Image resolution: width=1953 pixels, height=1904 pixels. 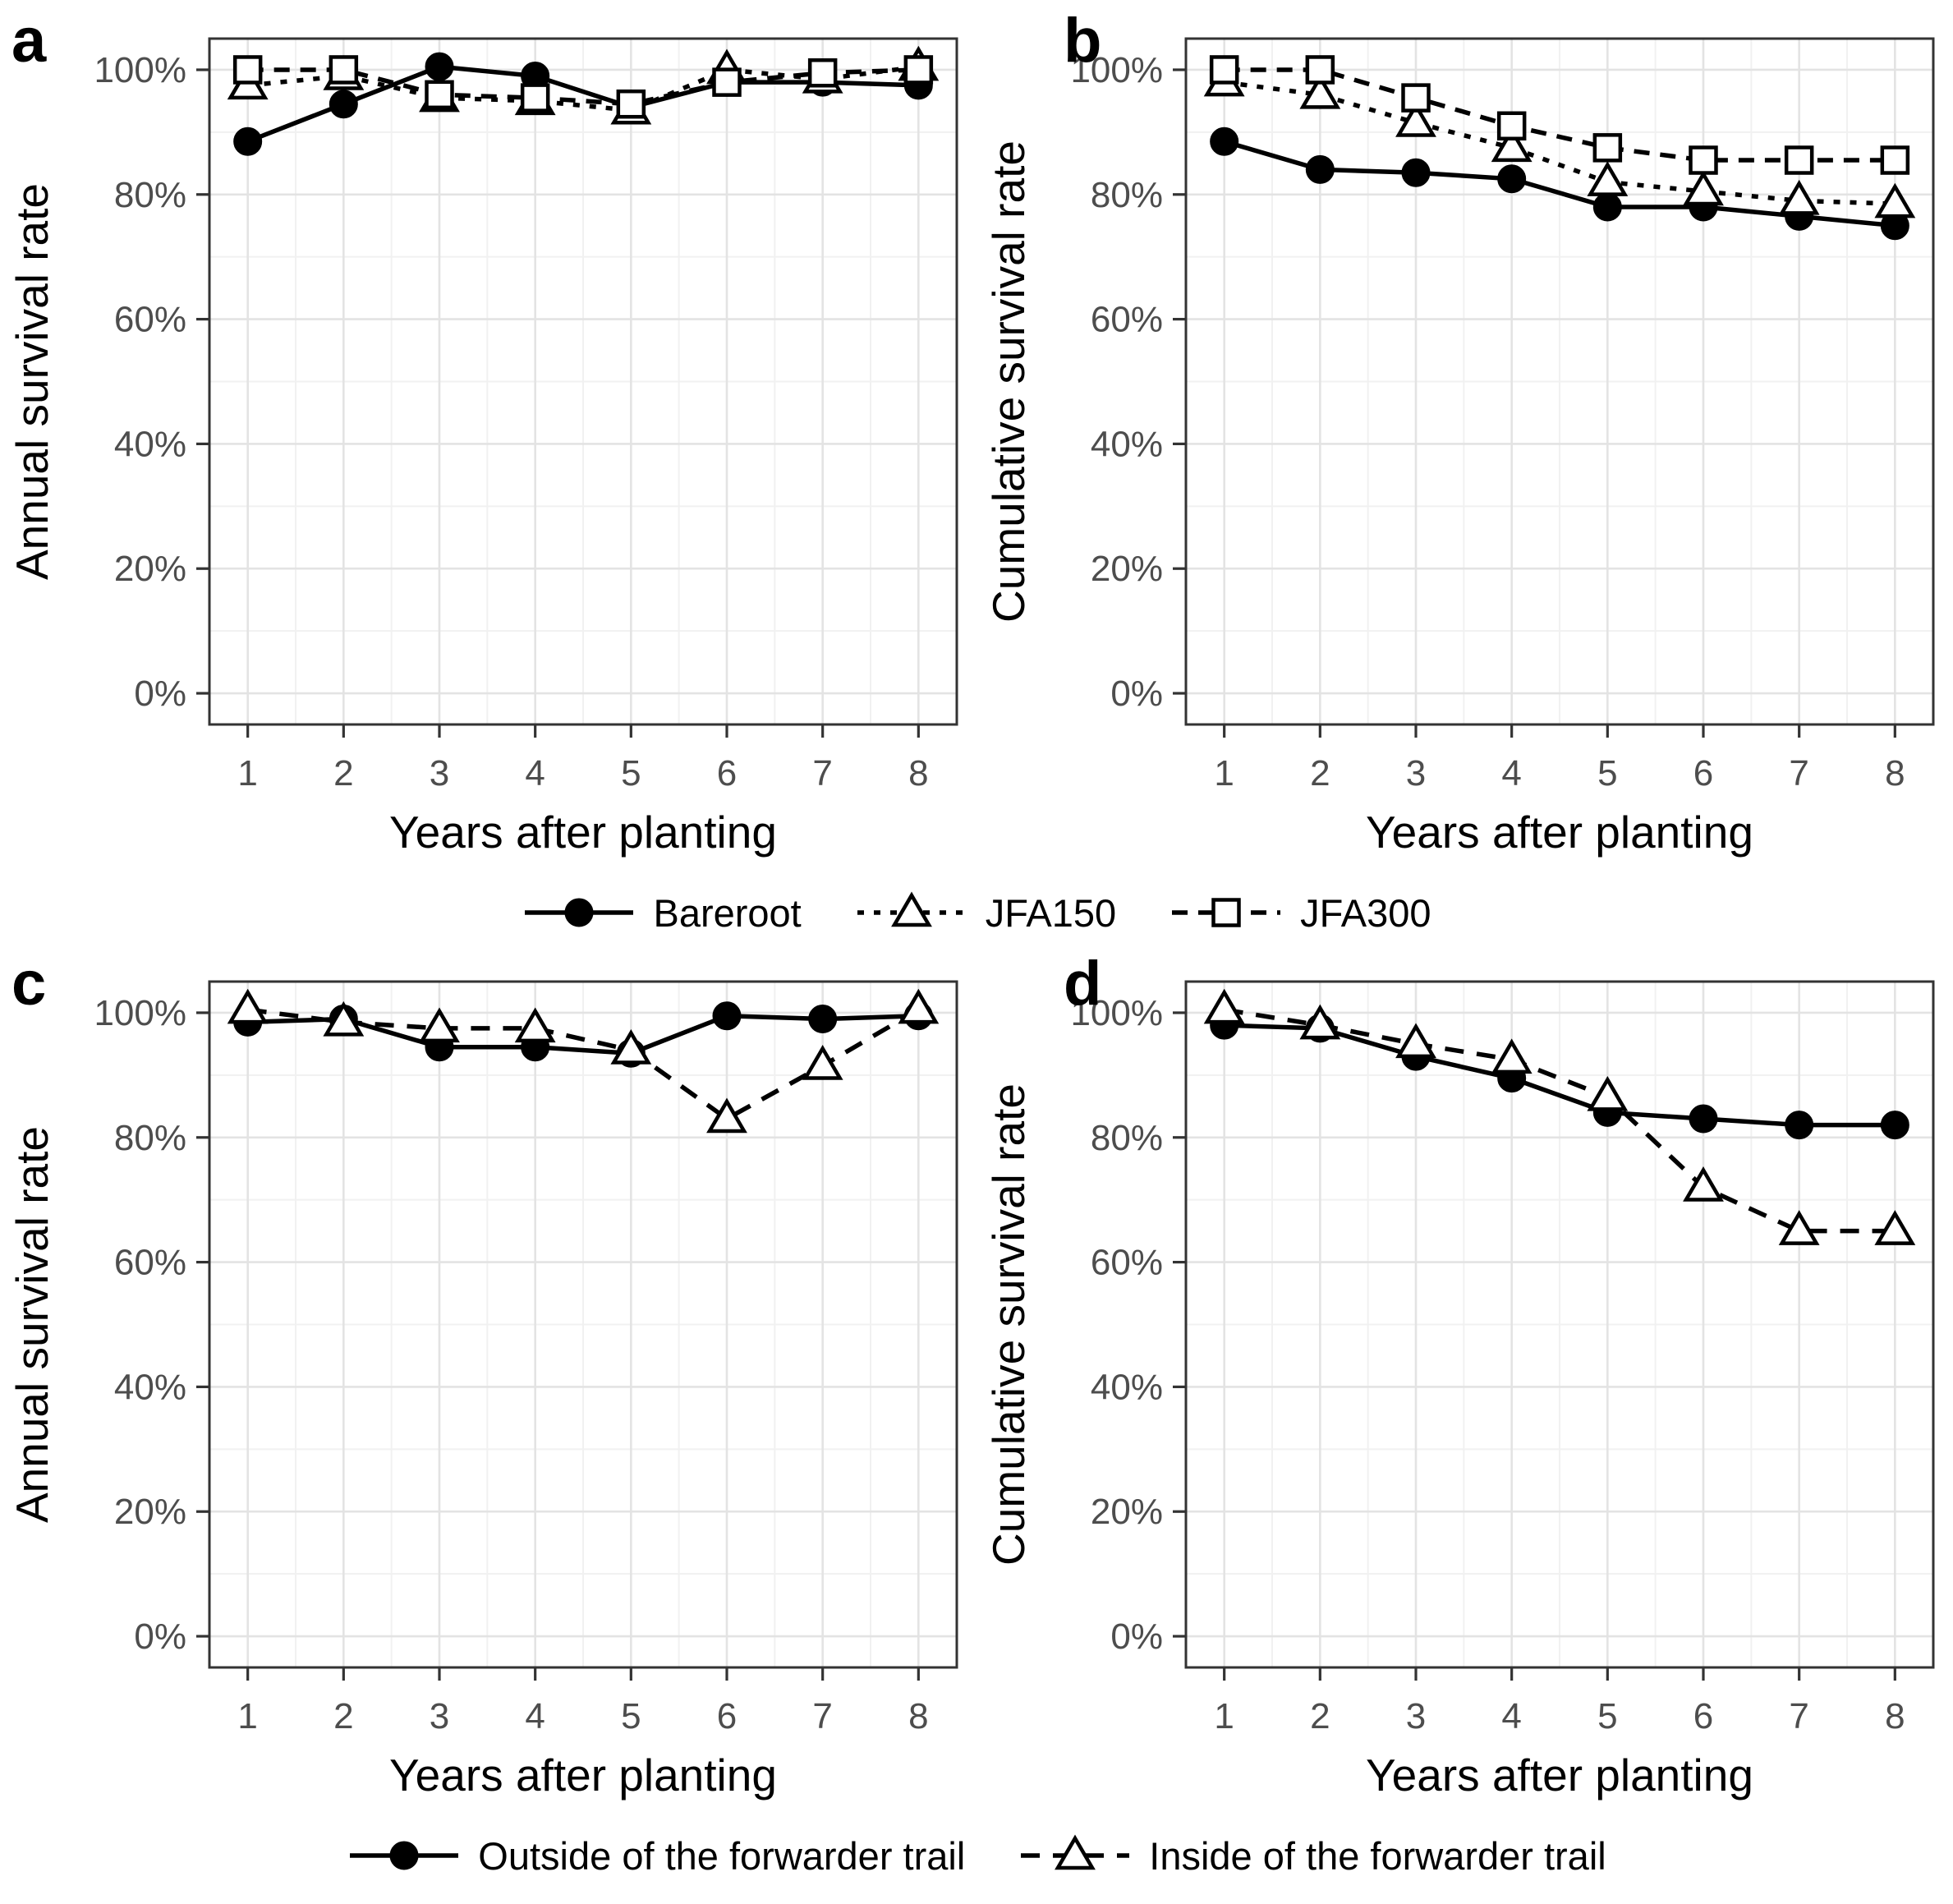 I want to click on panel-letter-a: a, so click(x=29, y=41).